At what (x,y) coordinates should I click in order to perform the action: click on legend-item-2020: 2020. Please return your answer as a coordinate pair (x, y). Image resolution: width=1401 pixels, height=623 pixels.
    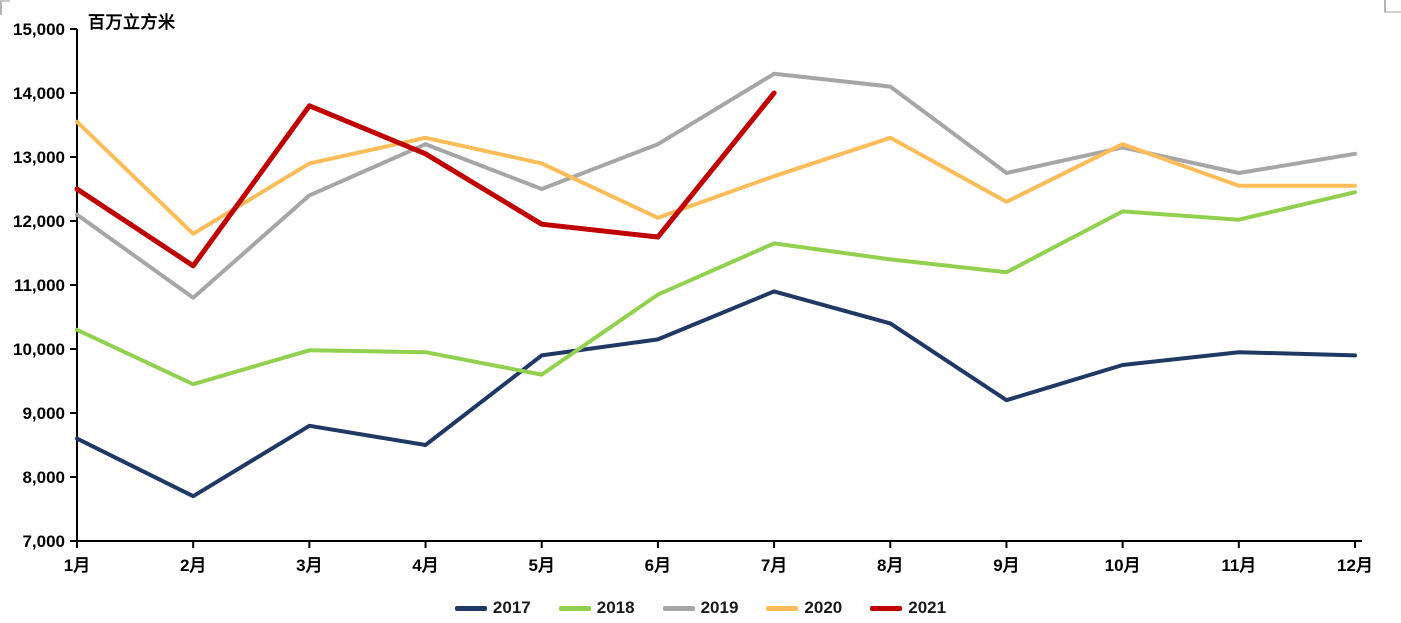
    Looking at the image, I should click on (804, 608).